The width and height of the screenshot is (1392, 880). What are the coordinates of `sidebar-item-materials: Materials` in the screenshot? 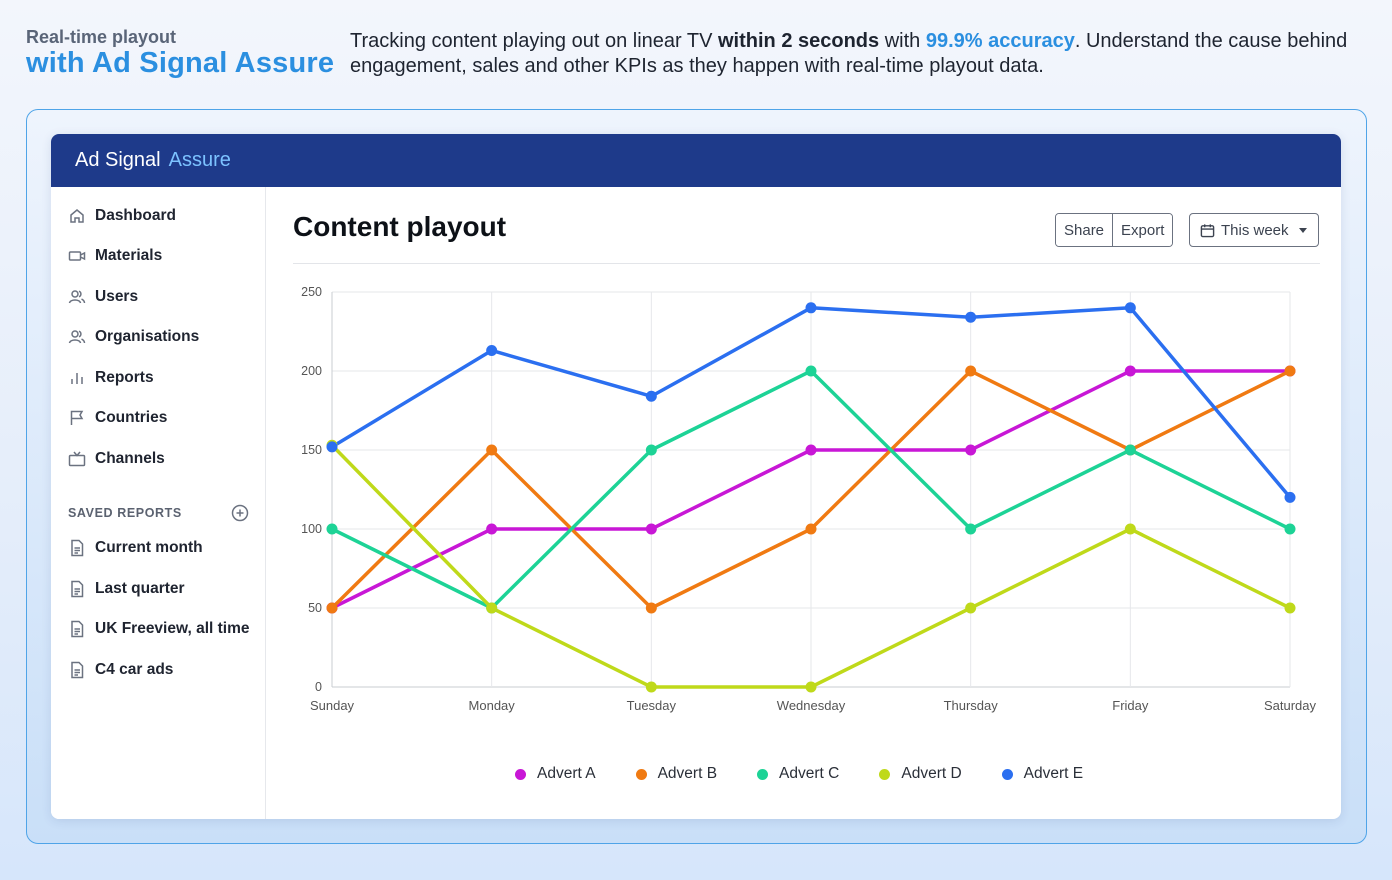 It's located at (115, 256).